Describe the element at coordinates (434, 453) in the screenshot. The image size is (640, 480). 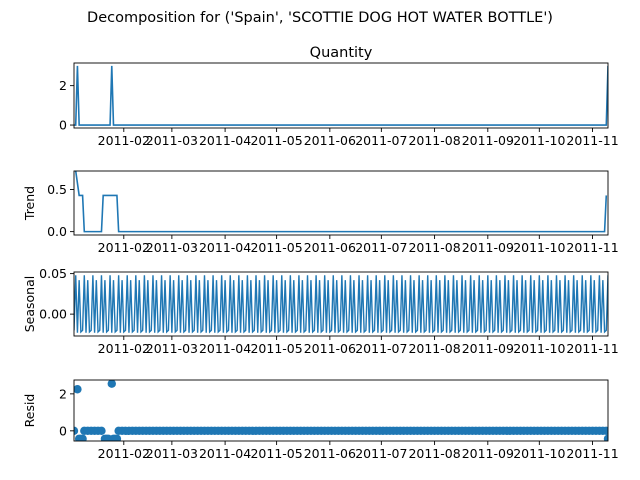
I see `panel-4-xtick-label: 2011-08` at that location.